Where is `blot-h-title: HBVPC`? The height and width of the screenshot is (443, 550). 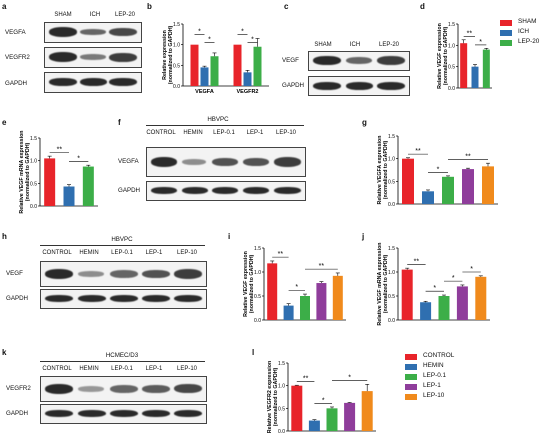 blot-h-title: HBVPC is located at coordinates (122, 239).